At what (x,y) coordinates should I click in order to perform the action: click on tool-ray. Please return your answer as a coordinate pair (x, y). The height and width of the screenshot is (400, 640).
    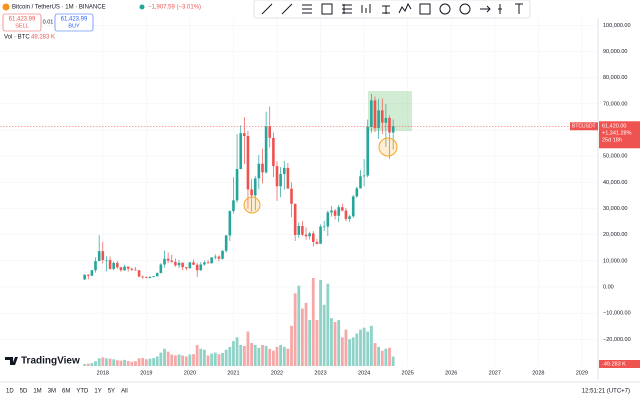
    Looking at the image, I should click on (287, 9).